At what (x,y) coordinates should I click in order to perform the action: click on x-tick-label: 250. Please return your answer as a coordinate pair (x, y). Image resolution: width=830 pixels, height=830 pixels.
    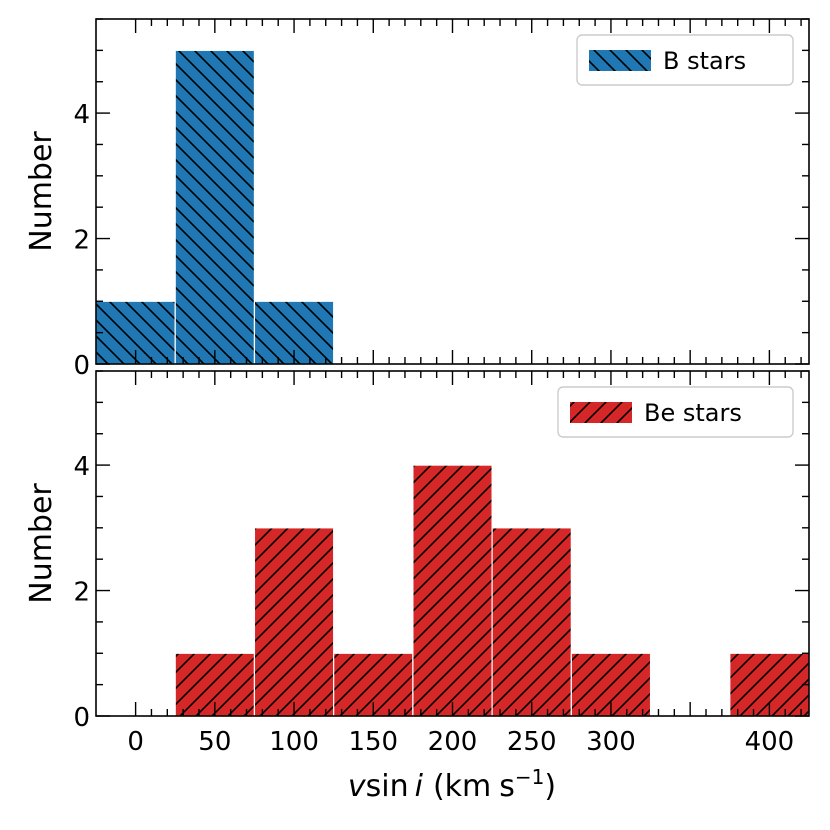
    Looking at the image, I should click on (532, 742).